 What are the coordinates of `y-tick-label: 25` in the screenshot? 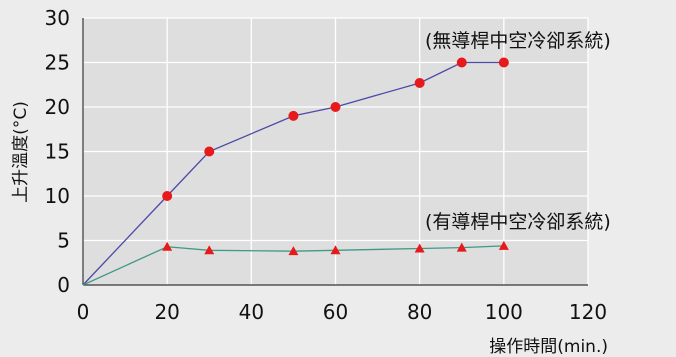 It's located at (57, 63).